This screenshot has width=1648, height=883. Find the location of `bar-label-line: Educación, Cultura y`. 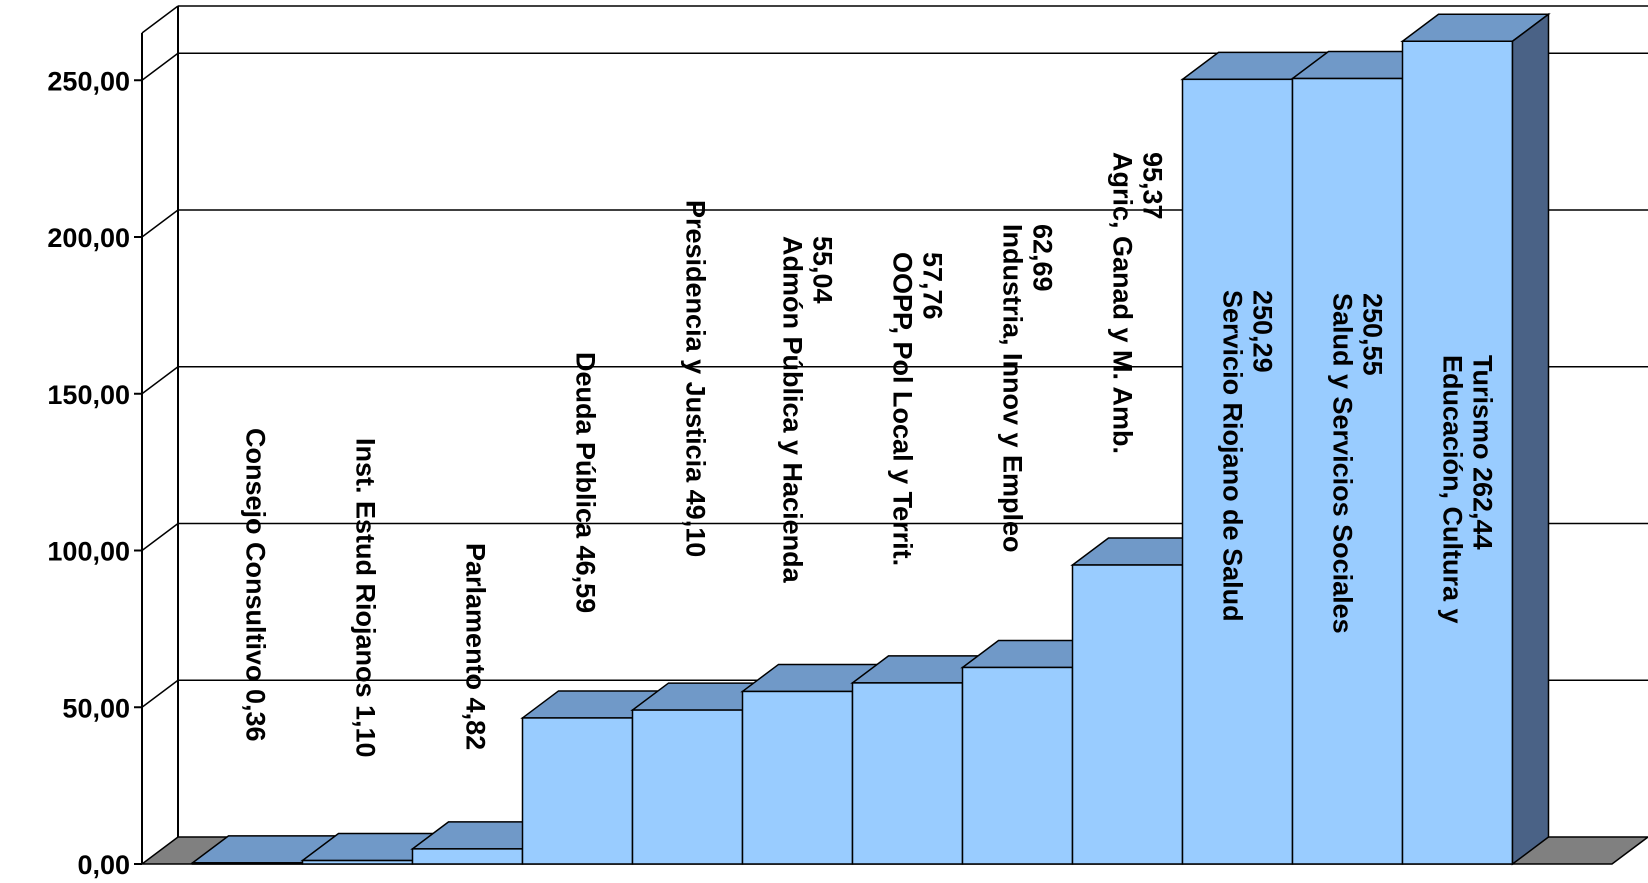

bar-label-line: Educación, Cultura y is located at coordinates (1453, 489).